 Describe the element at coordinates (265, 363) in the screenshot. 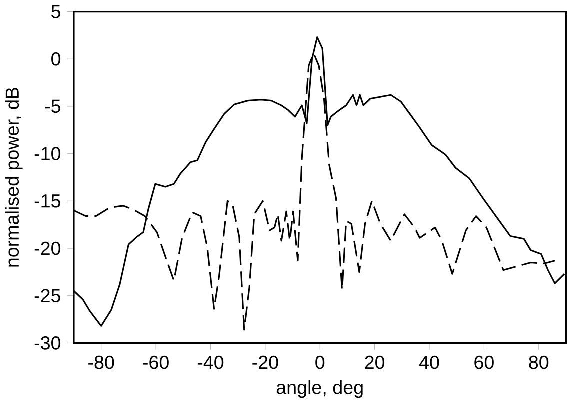

I see `x-tick-label: -20` at that location.